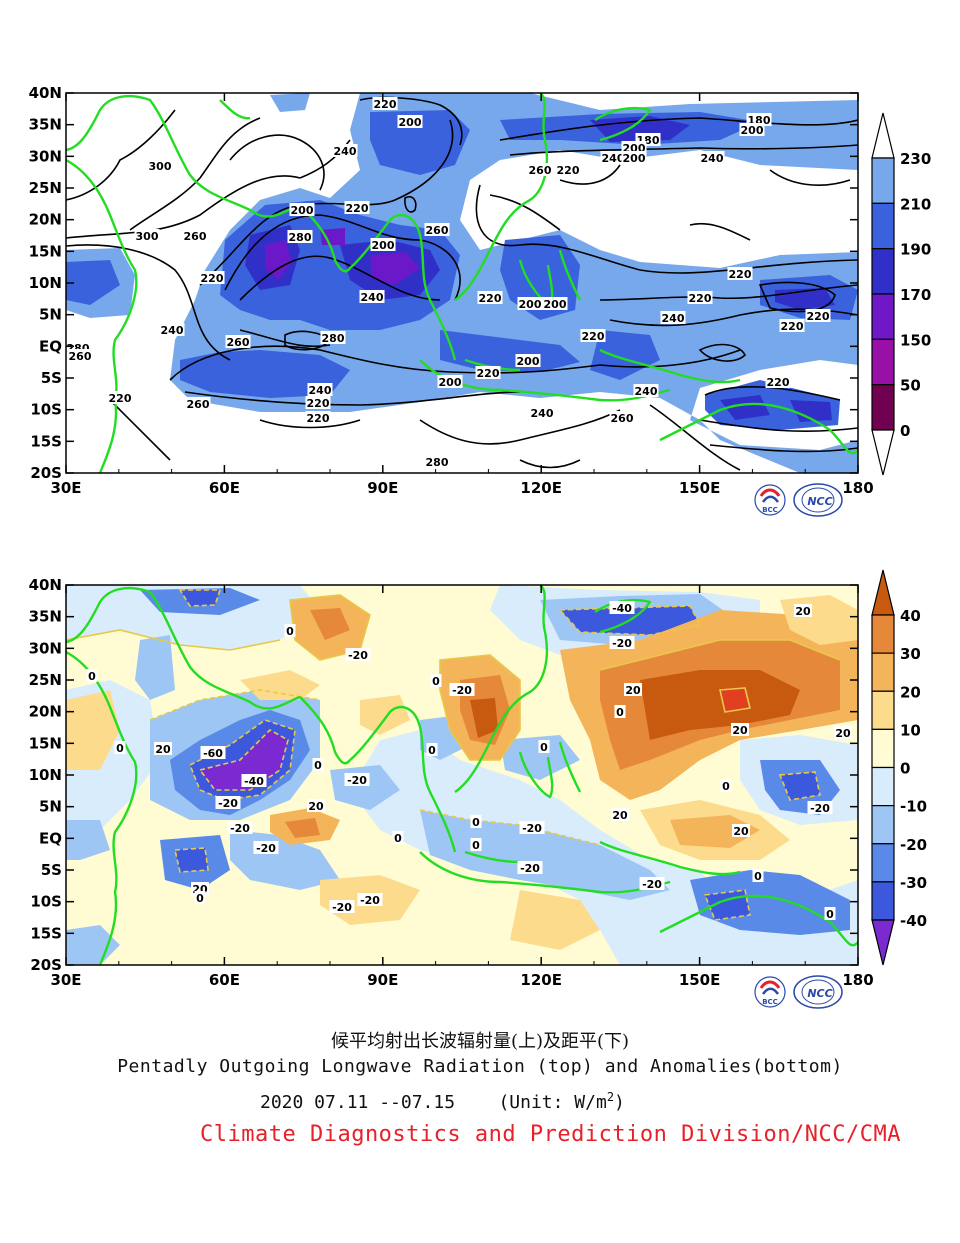 The image size is (960, 1243). I want to click on y-tick-label: 5N, so click(50, 315).